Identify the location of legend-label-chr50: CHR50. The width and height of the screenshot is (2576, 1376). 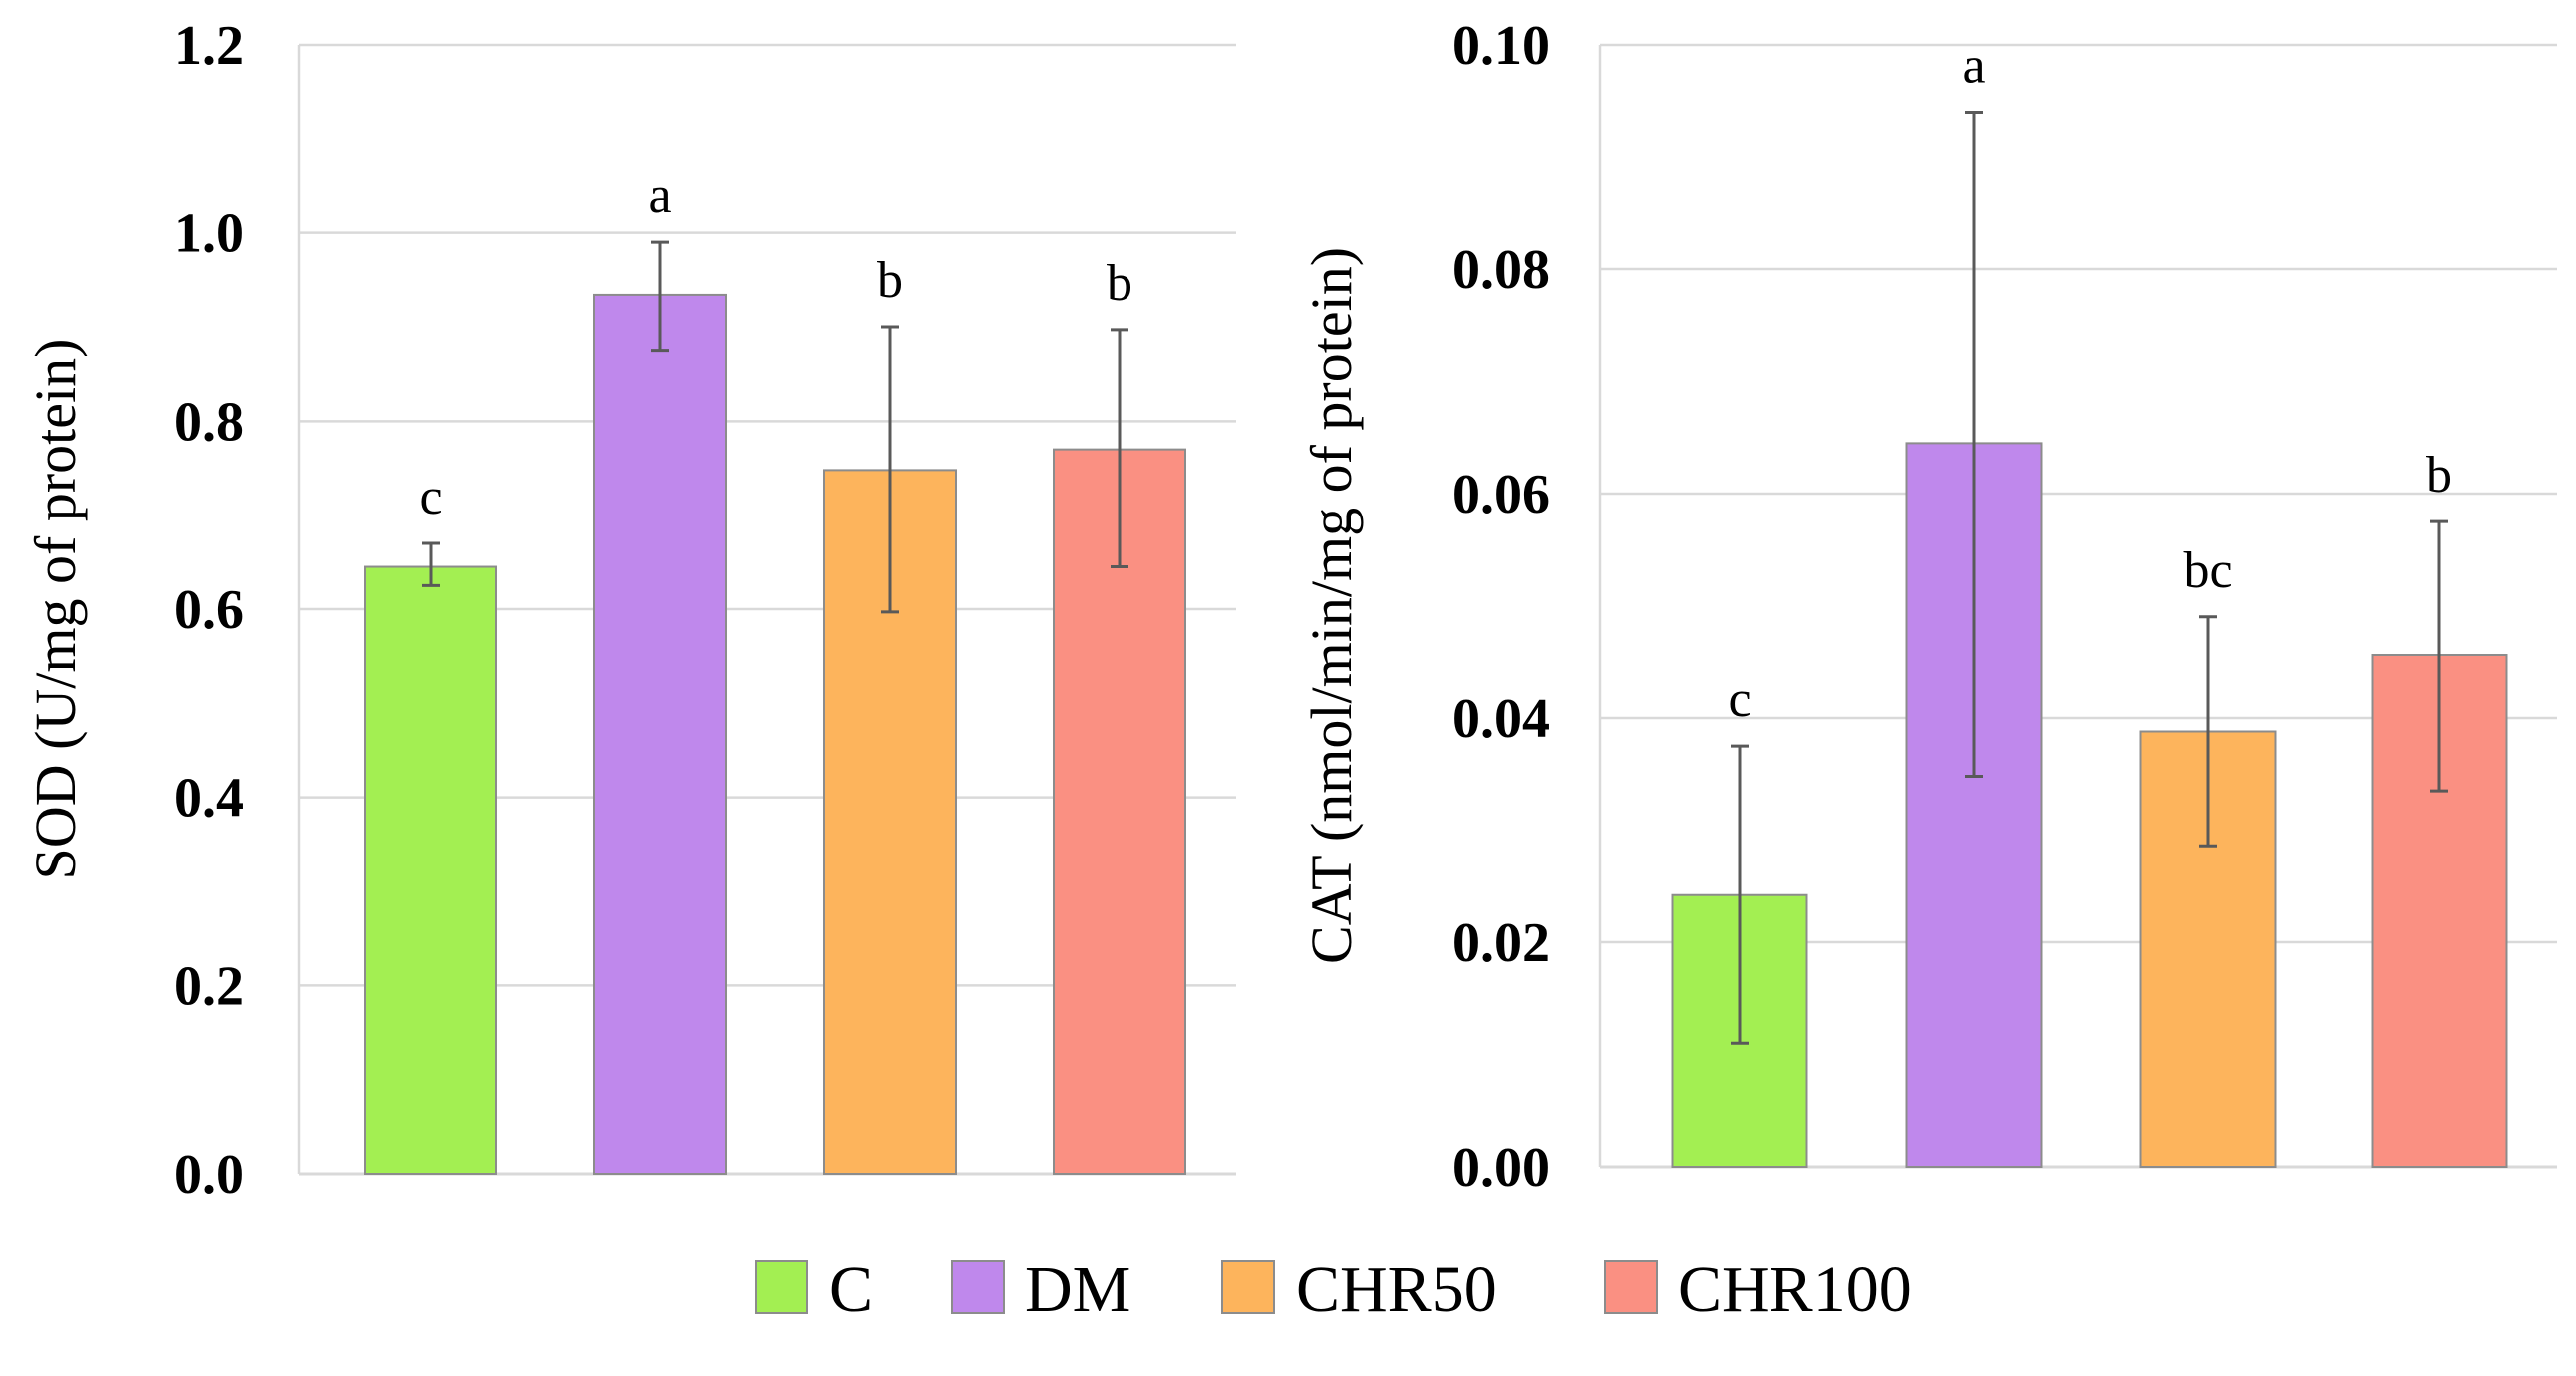
(1396, 1289).